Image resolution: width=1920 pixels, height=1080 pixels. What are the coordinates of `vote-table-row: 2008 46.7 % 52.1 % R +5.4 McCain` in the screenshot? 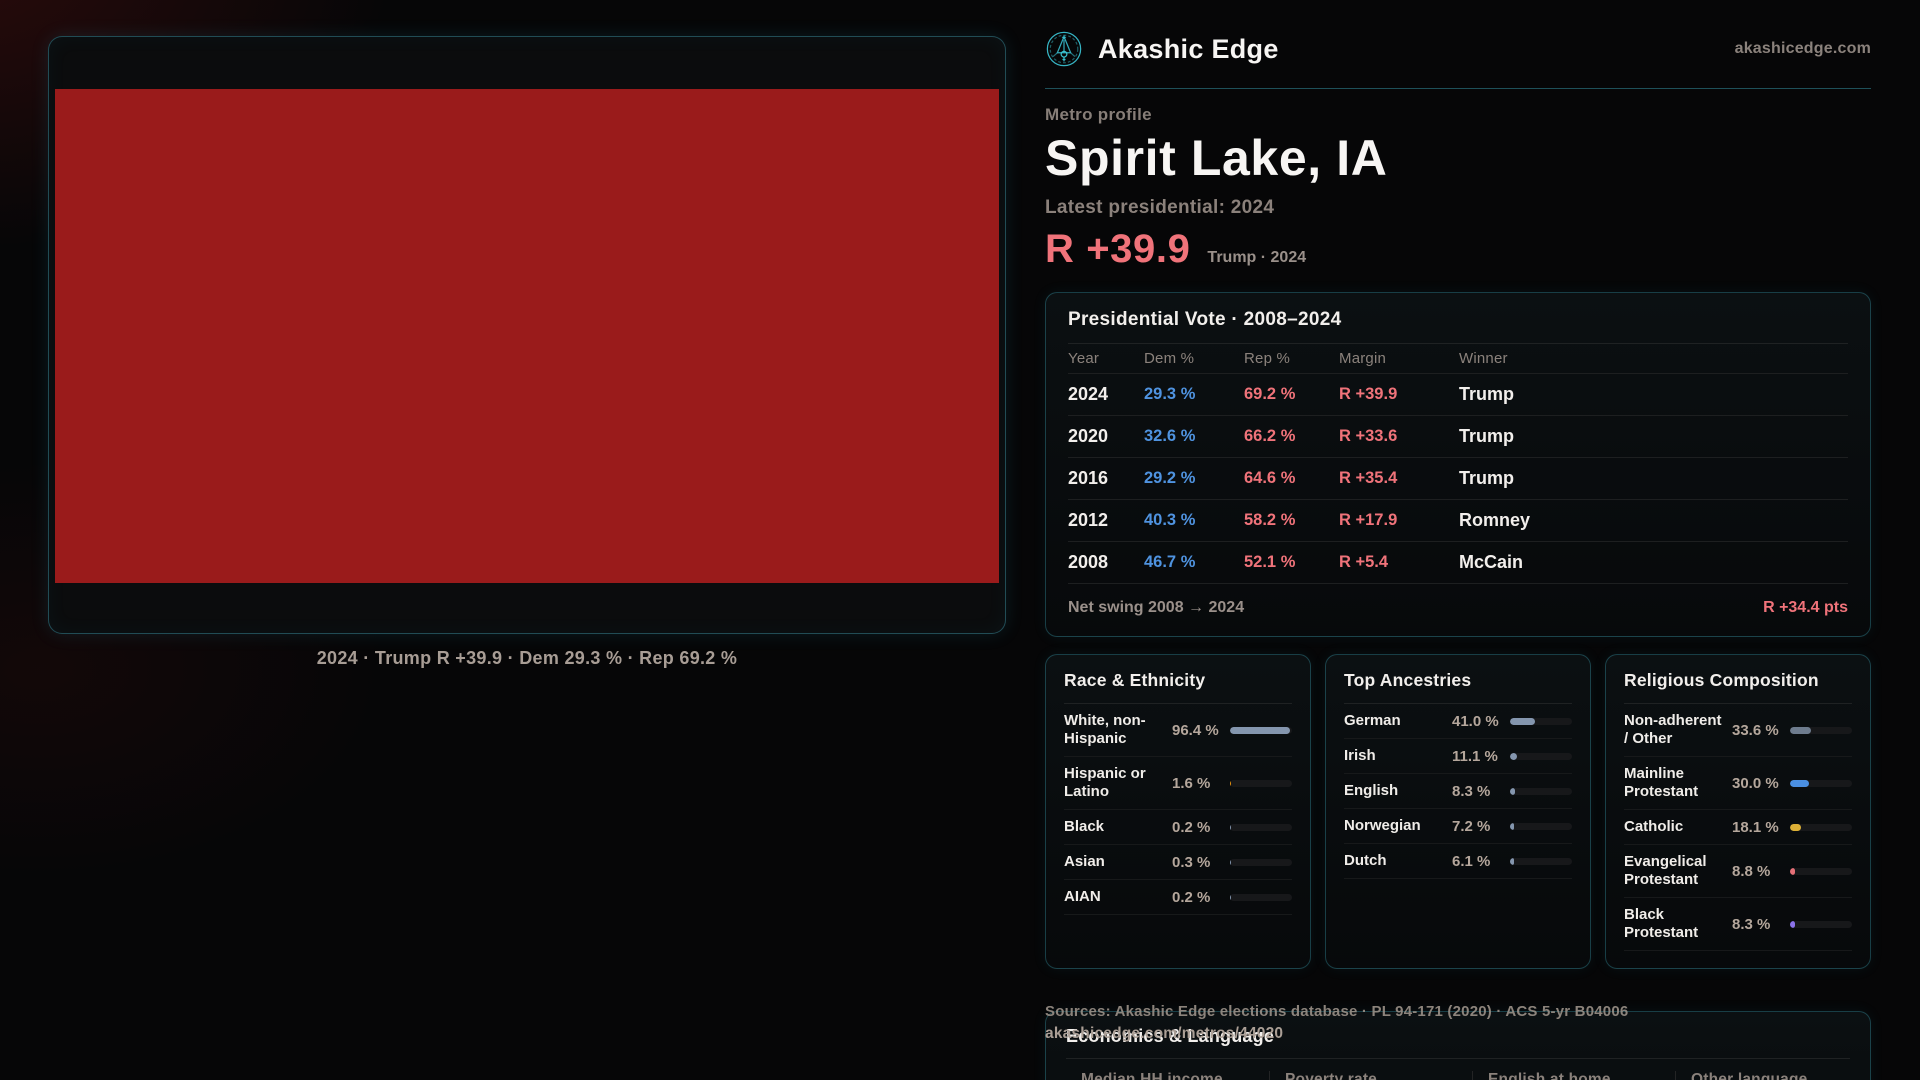 It's located at (1458, 562).